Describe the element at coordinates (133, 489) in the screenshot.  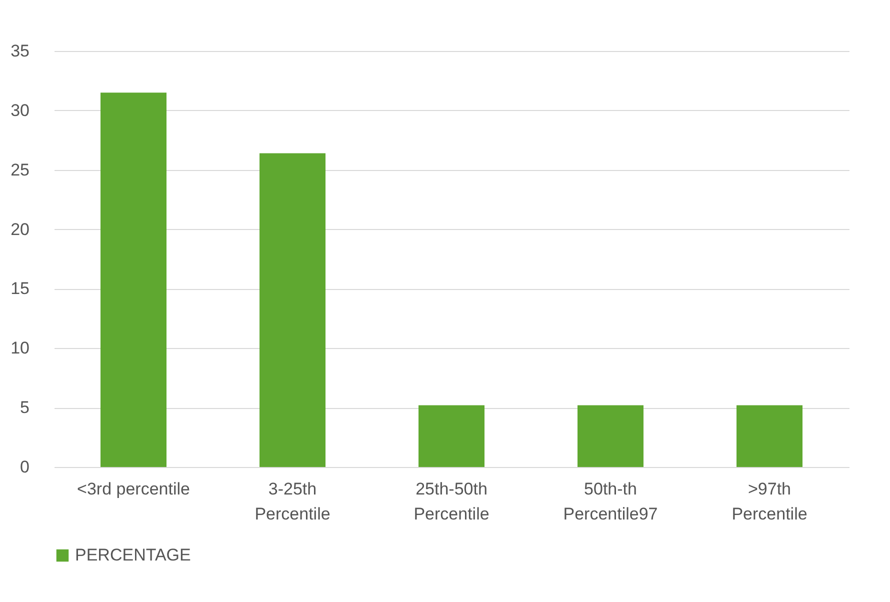
I see `x-tick-label: <3rd percentile` at that location.